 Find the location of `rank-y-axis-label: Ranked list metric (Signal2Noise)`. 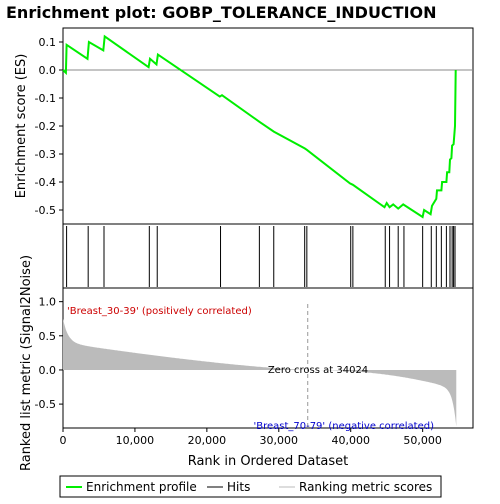

rank-y-axis-label: Ranked list metric (Signal2Noise) is located at coordinates (26, 363).